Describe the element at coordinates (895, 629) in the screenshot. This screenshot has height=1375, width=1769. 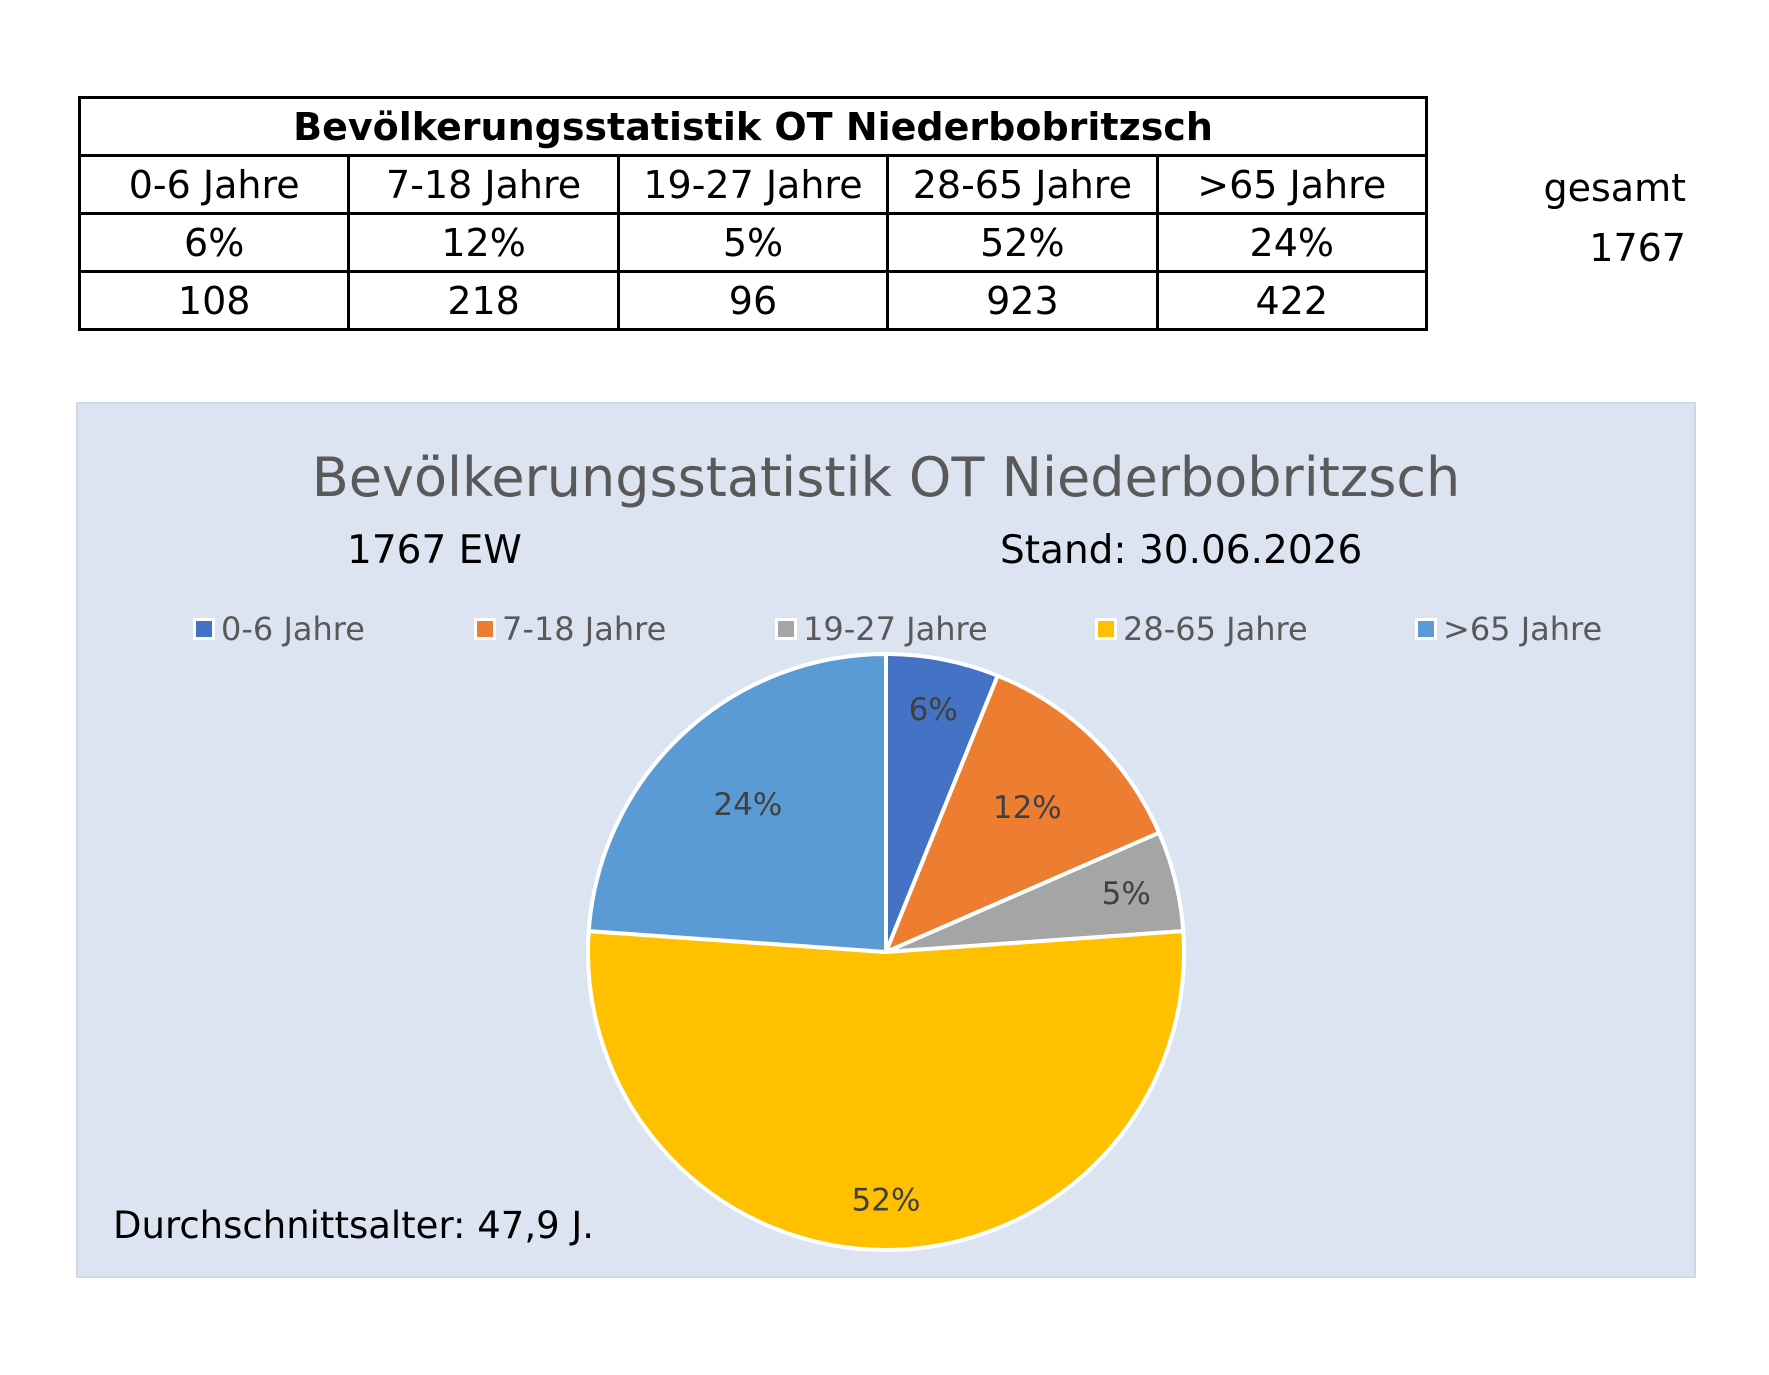
I see `legend-label: 19-27 Jahre` at that location.